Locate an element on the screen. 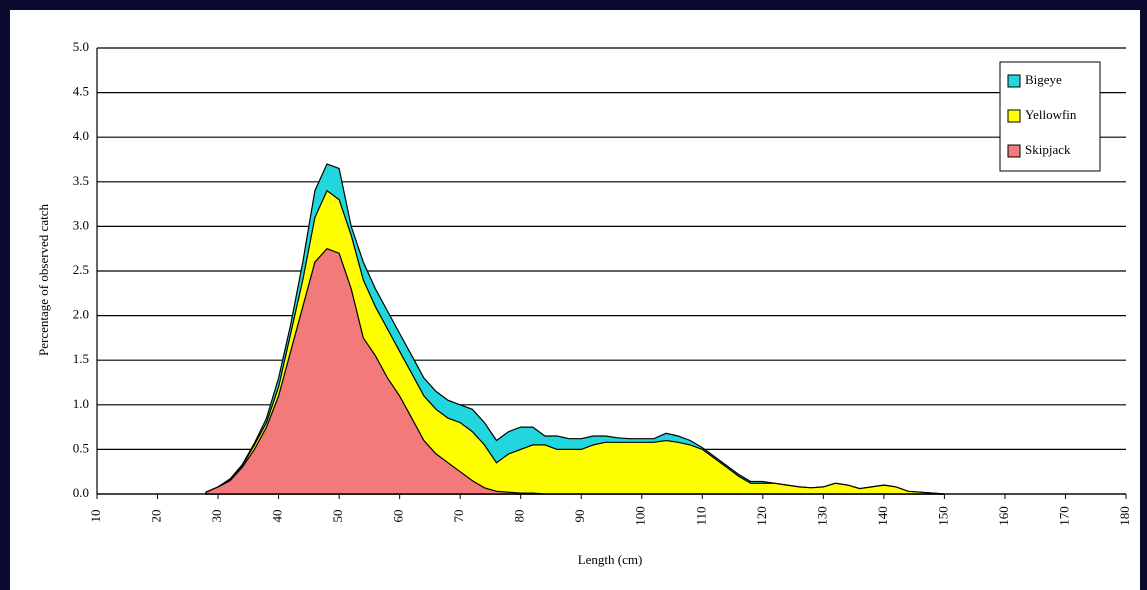 The width and height of the screenshot is (1147, 590). x-tick-label: 80 is located at coordinates (519, 516).